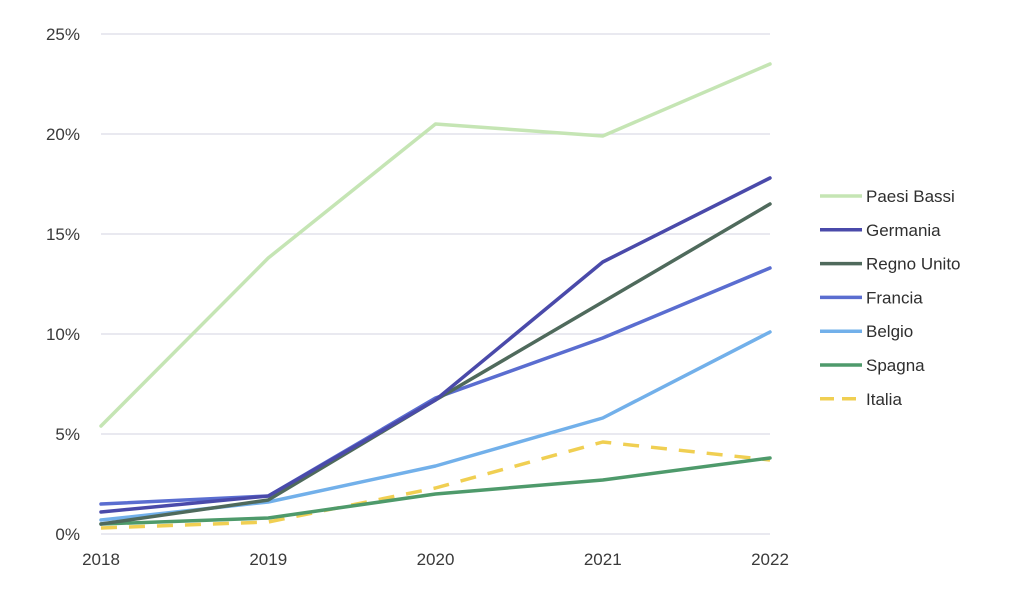  Describe the element at coordinates (67, 534) in the screenshot. I see `y-tick-label: 0%` at that location.